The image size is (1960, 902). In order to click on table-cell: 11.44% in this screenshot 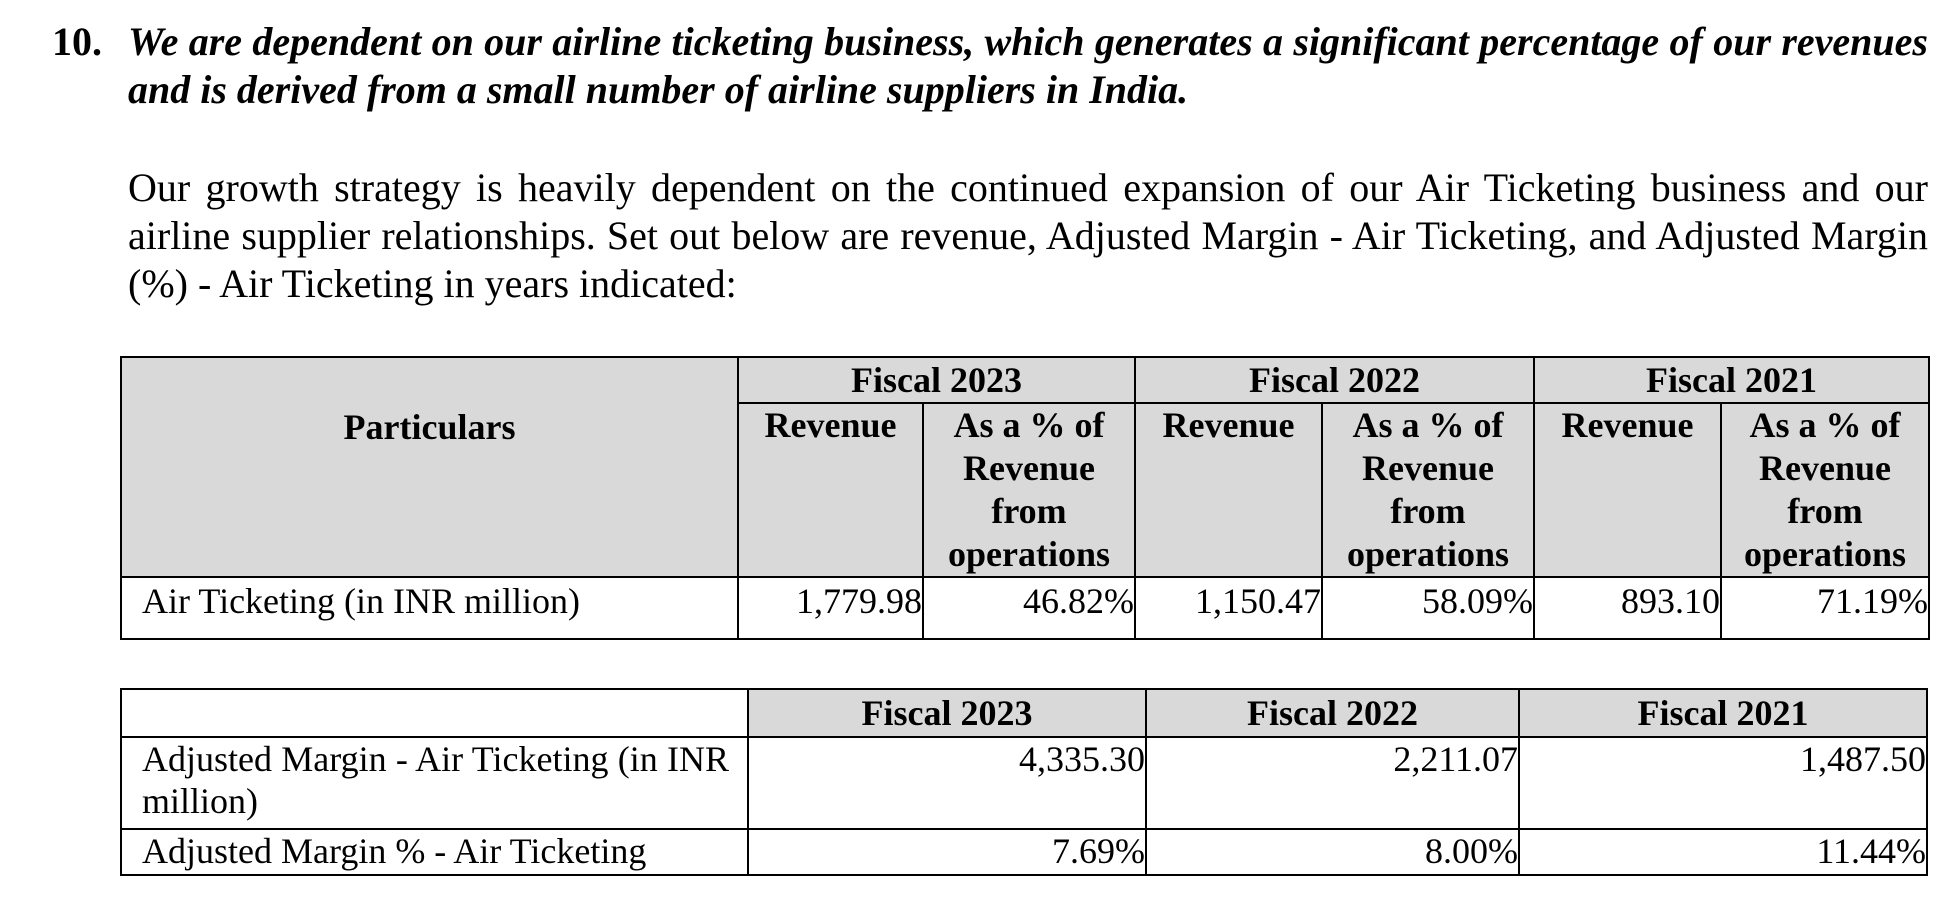, I will do `click(1723, 852)`.